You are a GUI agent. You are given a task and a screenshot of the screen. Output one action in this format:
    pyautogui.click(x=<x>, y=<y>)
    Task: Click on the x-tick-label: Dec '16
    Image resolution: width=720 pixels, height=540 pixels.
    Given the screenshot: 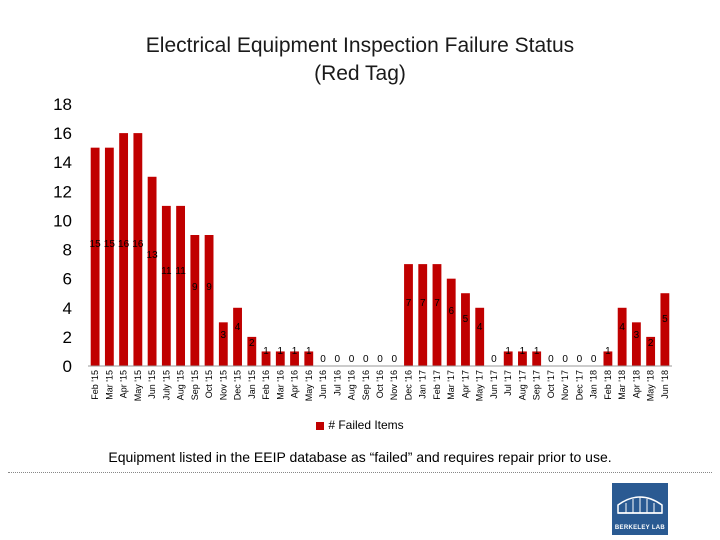 What is the action you would take?
    pyautogui.click(x=408, y=385)
    